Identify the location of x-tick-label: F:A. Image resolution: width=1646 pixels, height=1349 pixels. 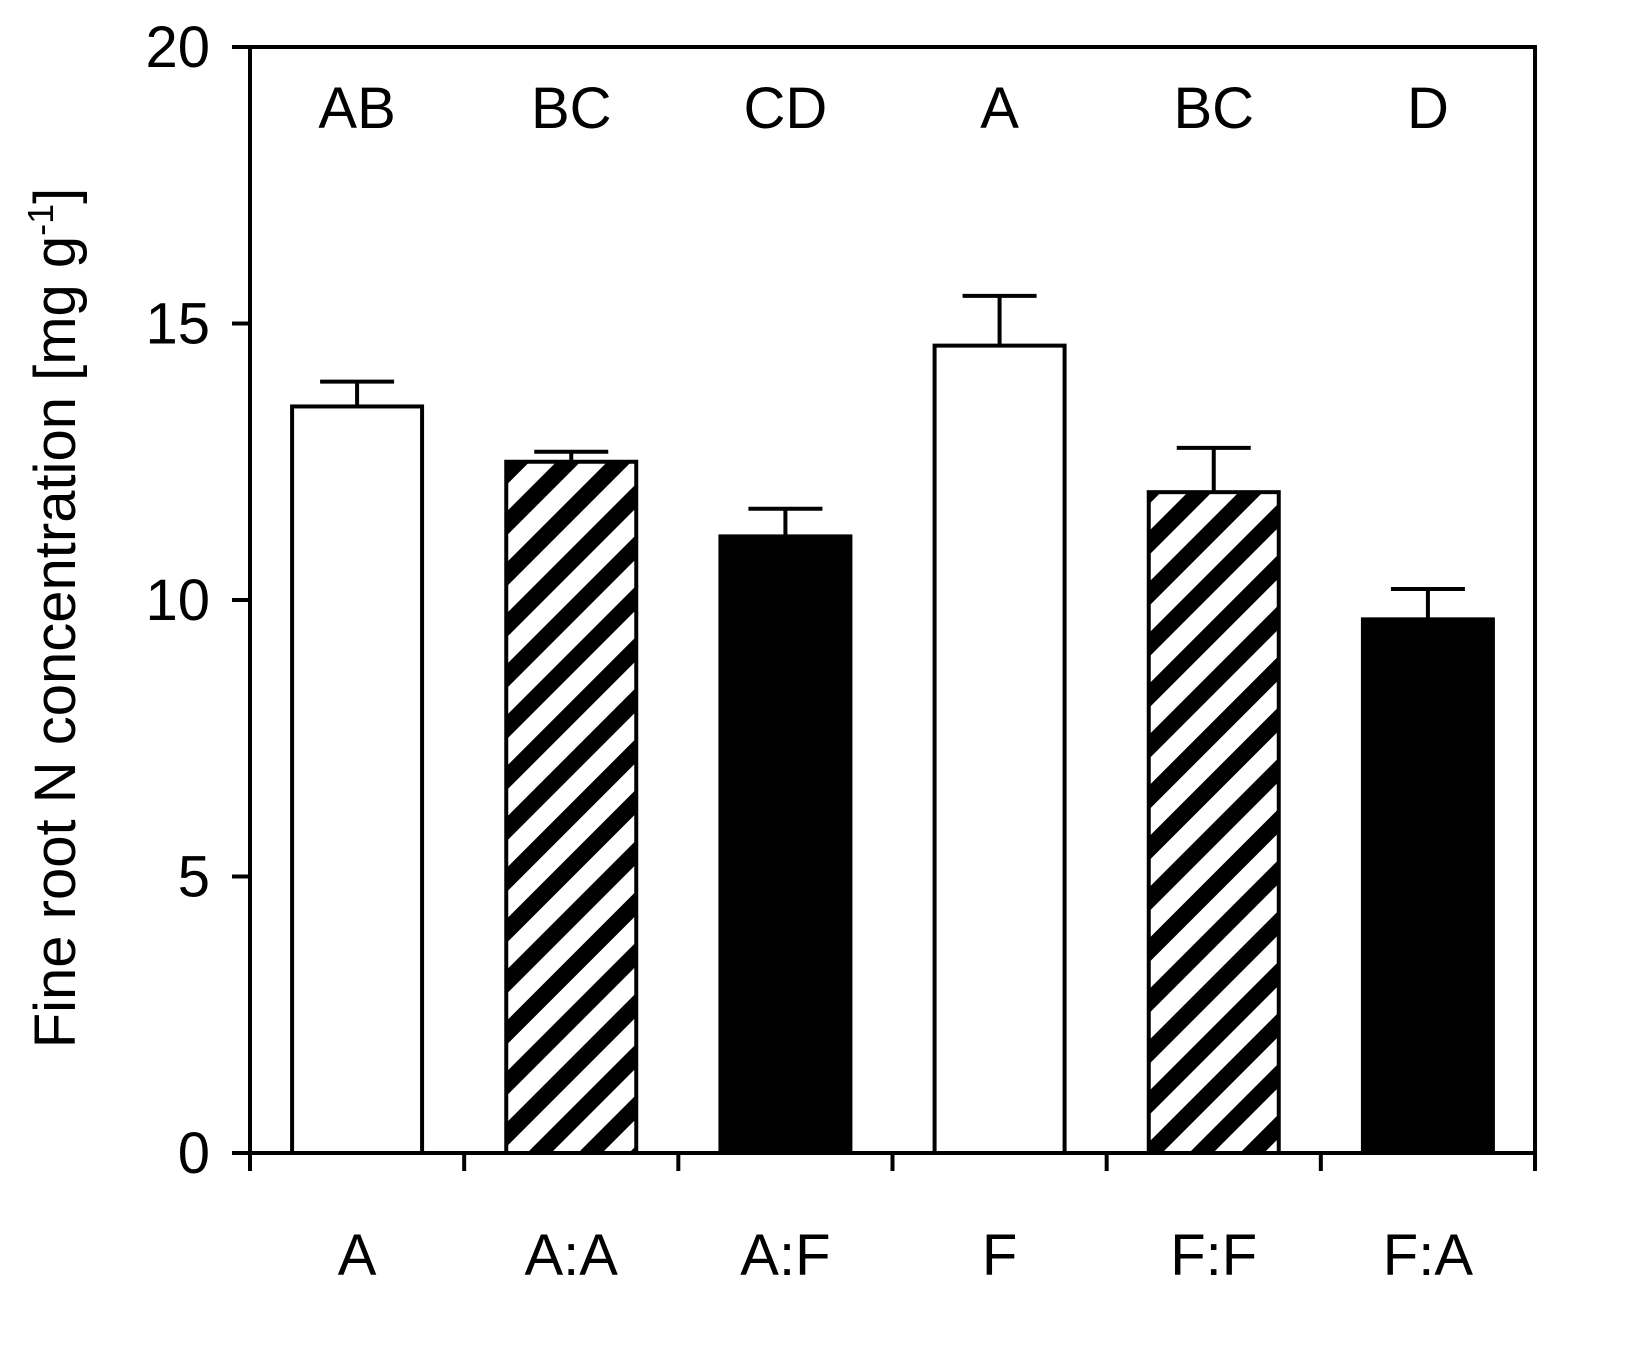
(1428, 1255).